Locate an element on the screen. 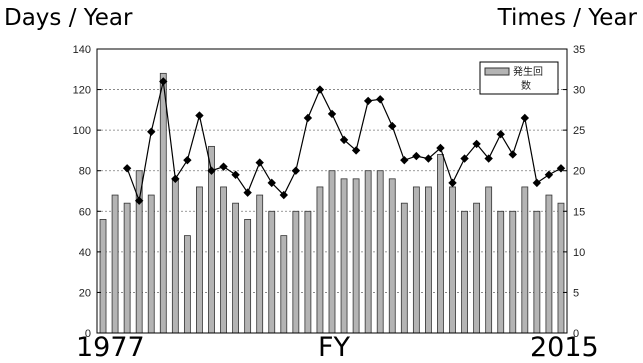  left-tick-label: 40 is located at coordinates (85, 253).